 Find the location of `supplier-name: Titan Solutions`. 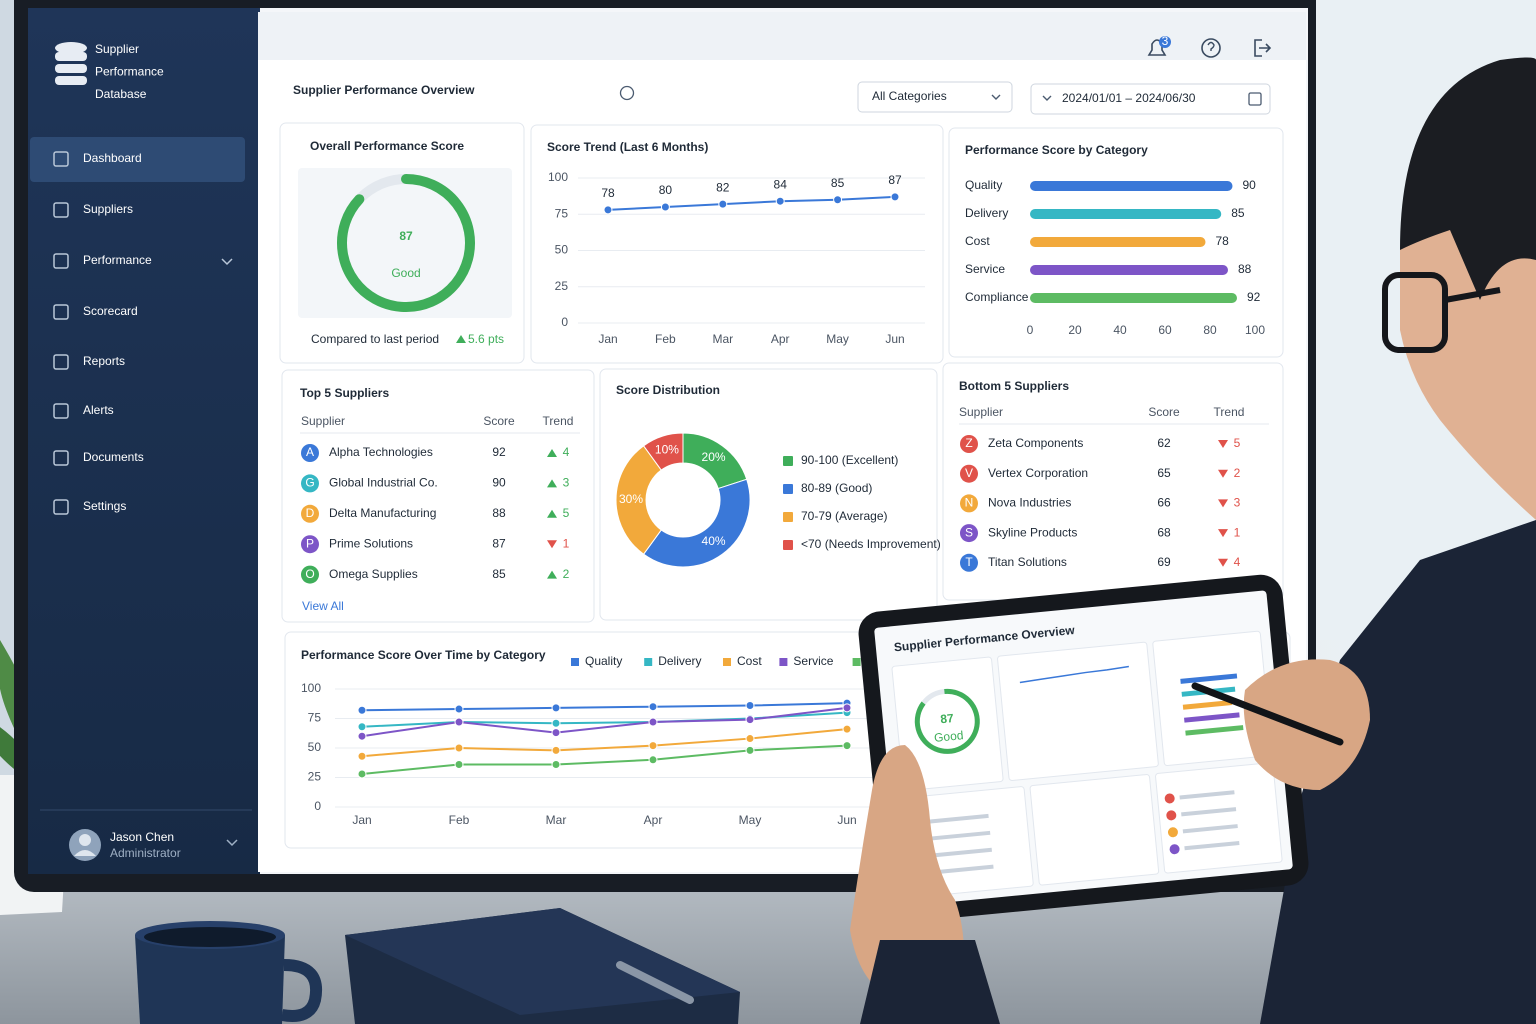

supplier-name: Titan Solutions is located at coordinates (1027, 562).